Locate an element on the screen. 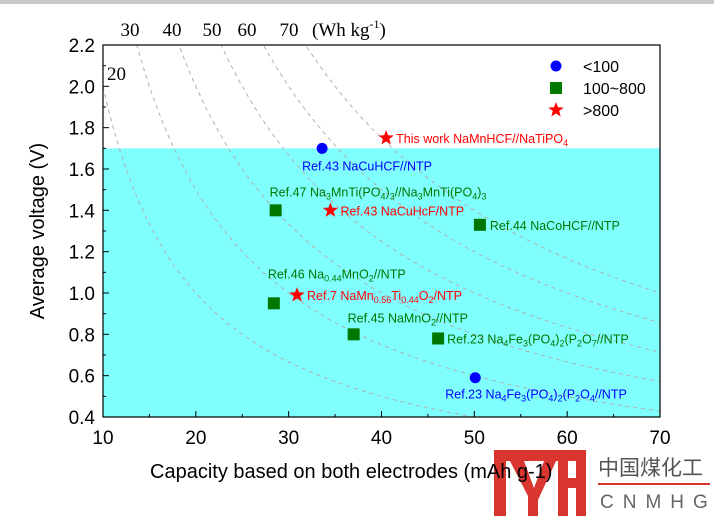 Image resolution: width=714 pixels, height=524 pixels. label-text: Ref.44 NaCoHCF//NTP is located at coordinates (555, 226).